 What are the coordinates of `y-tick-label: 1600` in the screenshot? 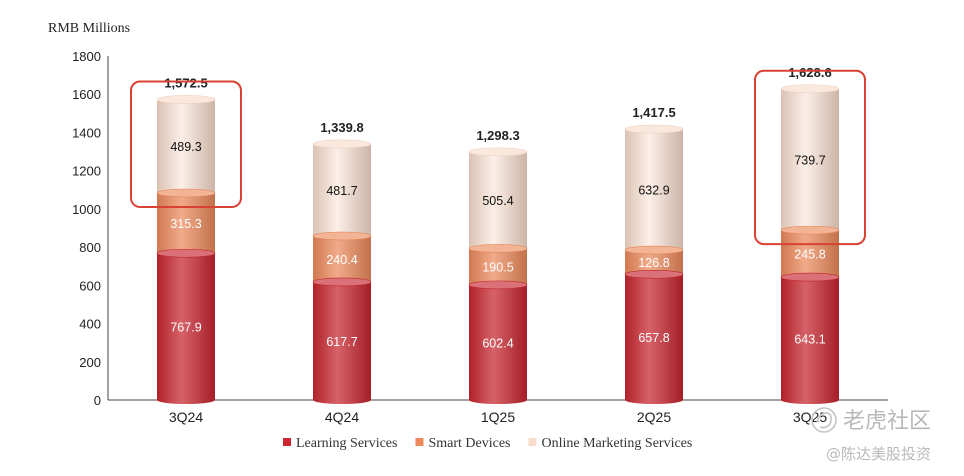 It's located at (86, 94).